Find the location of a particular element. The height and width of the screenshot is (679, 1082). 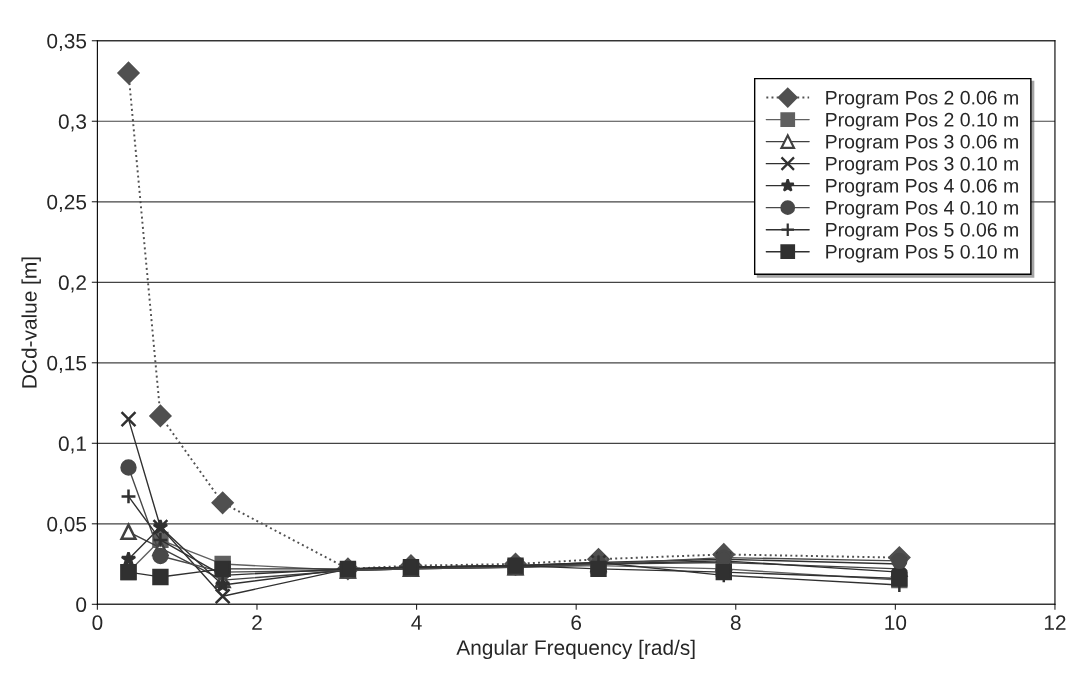

y-tick-label: 0,25 is located at coordinates (67, 203).